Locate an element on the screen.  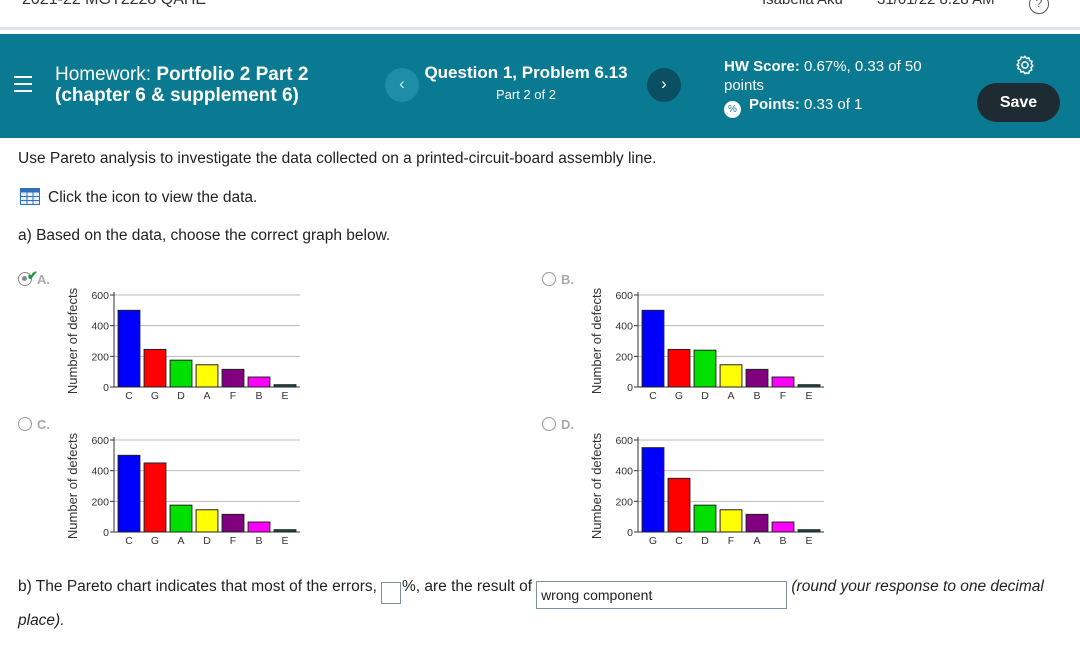
course-name: 2021-22 MGT2228 QAHE is located at coordinates (114, 4).